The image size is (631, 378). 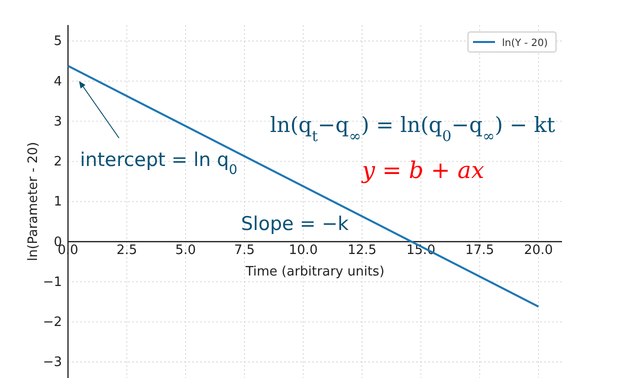 What do you see at coordinates (422, 171) in the screenshot?
I see `annotation: y = b + ax` at bounding box center [422, 171].